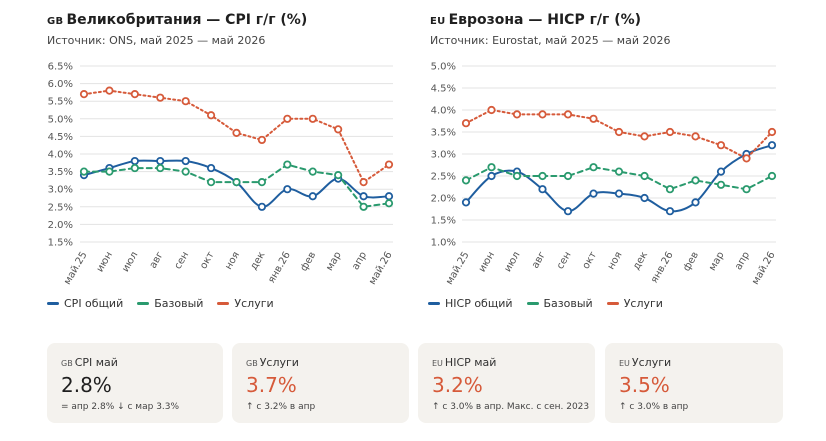 The width and height of the screenshot is (826, 441). What do you see at coordinates (443, 111) in the screenshot?
I see `ez-y-tick-label: 4.0%` at bounding box center [443, 111].